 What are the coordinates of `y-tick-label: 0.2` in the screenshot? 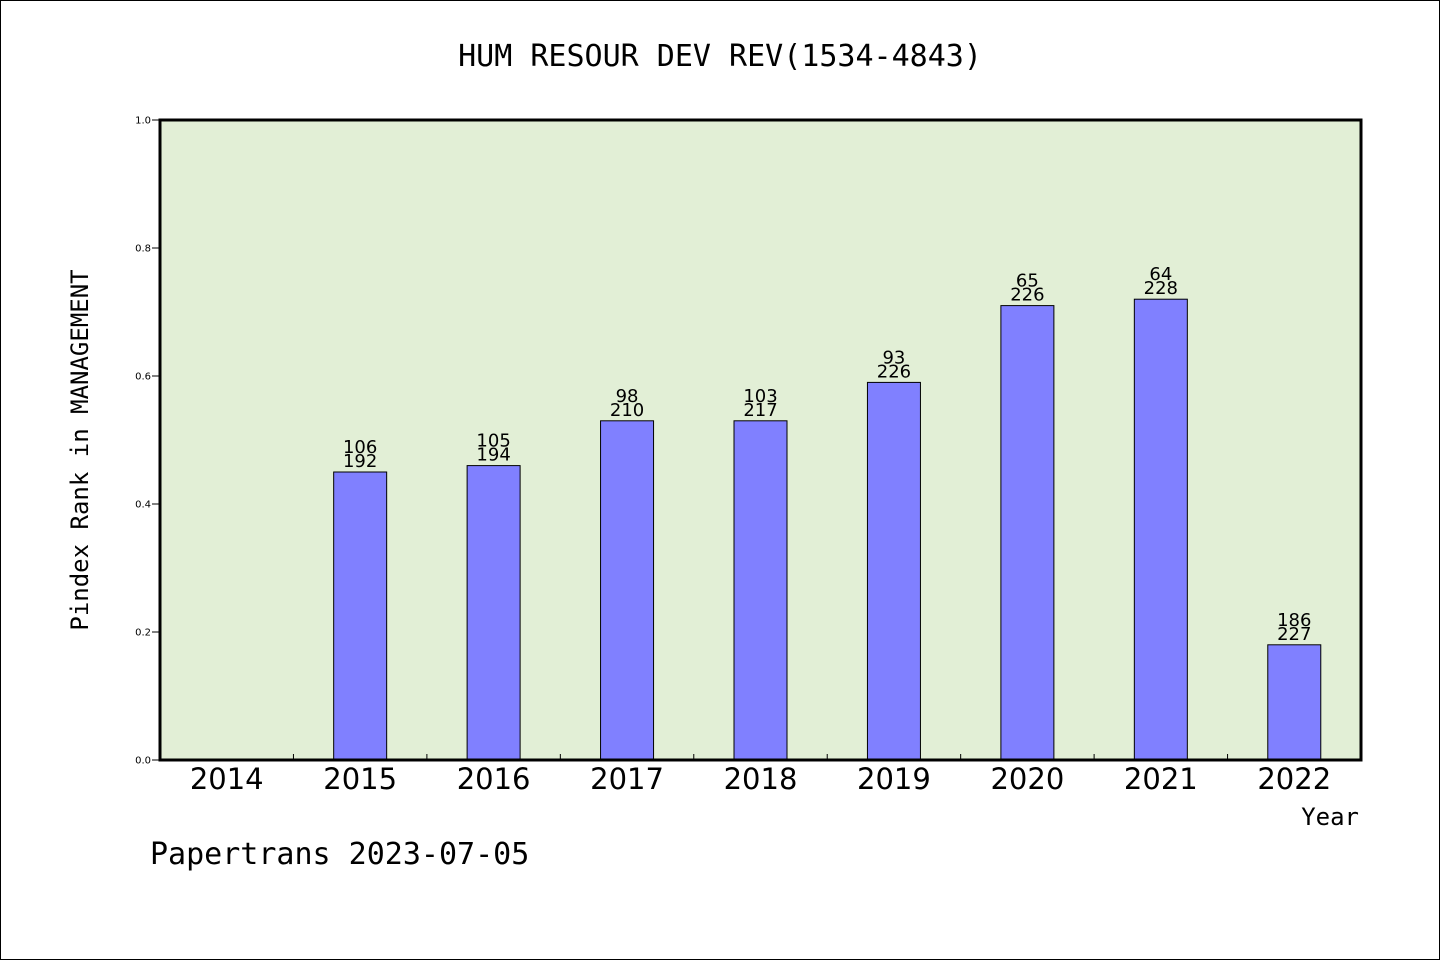 It's located at (143, 633).